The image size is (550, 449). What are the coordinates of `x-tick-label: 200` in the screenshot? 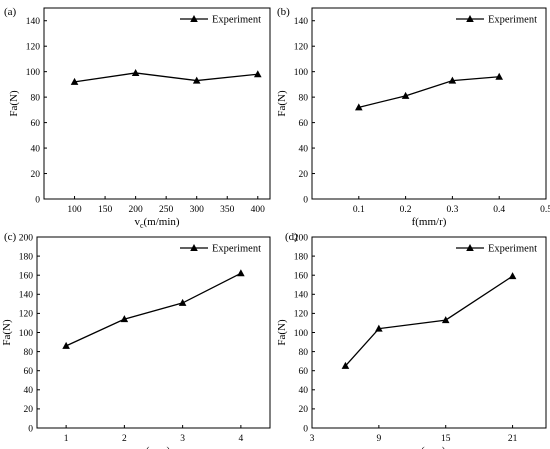 It's located at (135, 210).